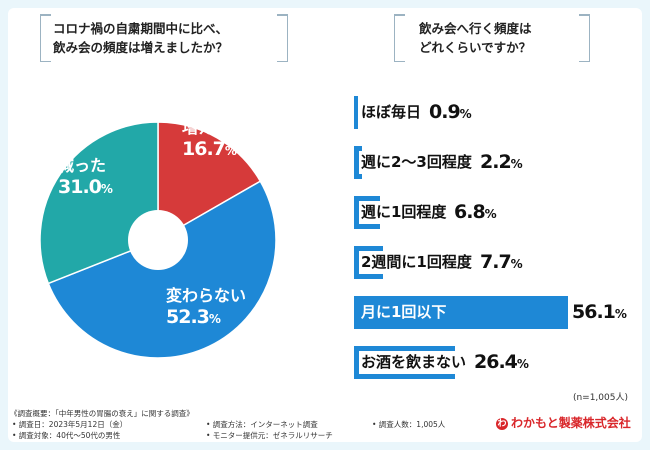 This screenshot has height=450, width=650. What do you see at coordinates (501, 262) in the screenshot?
I see `bar-value-label: 7.7%` at bounding box center [501, 262].